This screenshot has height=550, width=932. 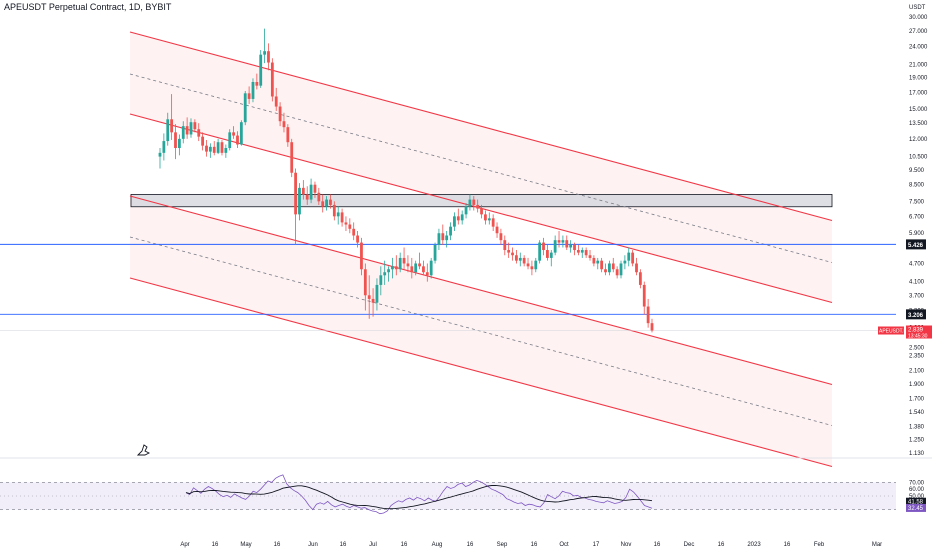 I want to click on price-marker-box, so click(x=916, y=314).